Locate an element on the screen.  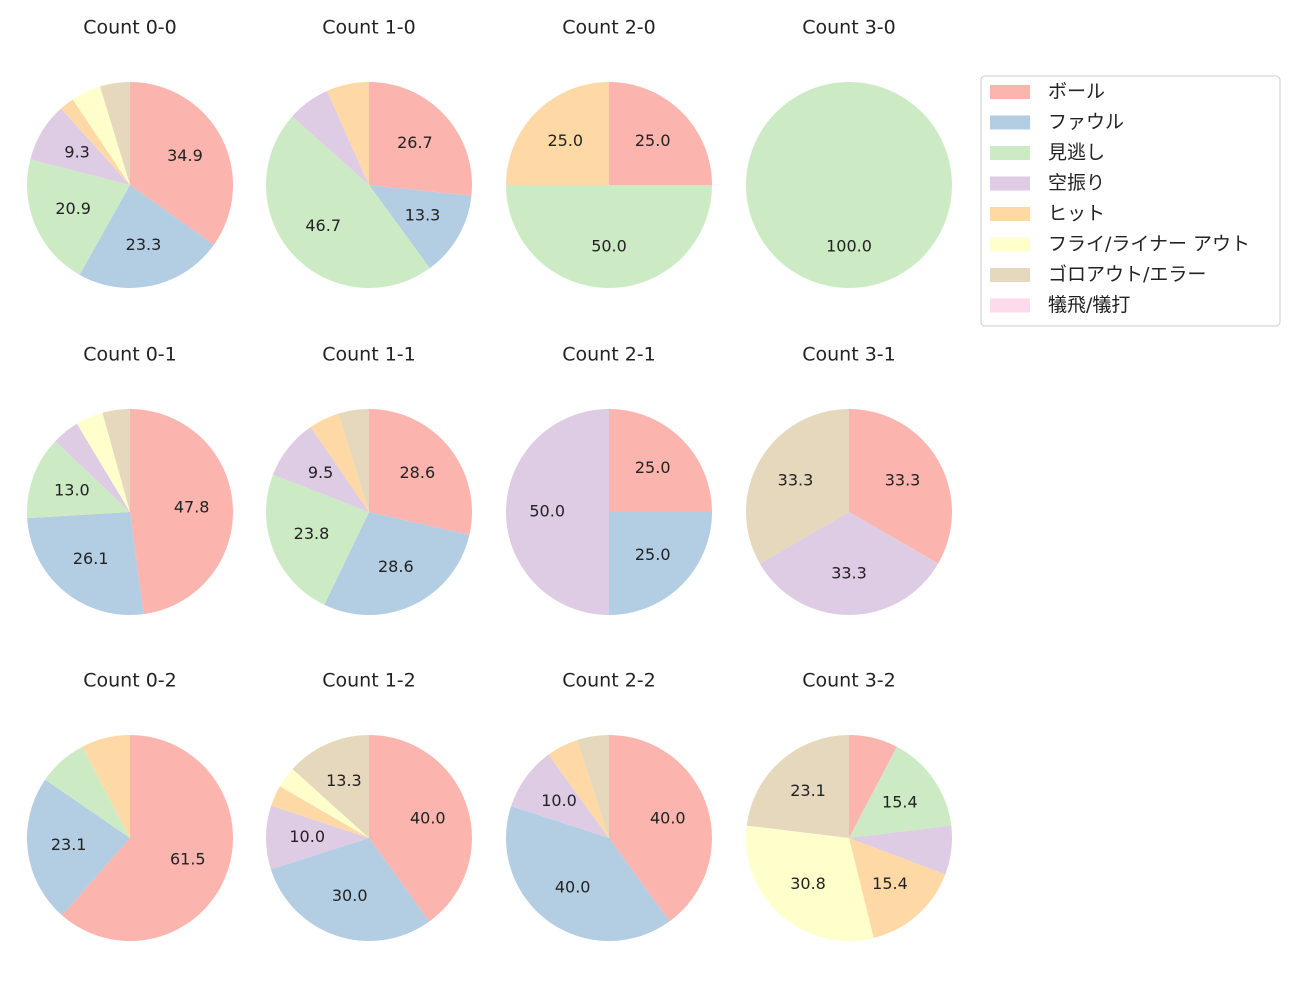
legend-box is located at coordinates (1130, 201).